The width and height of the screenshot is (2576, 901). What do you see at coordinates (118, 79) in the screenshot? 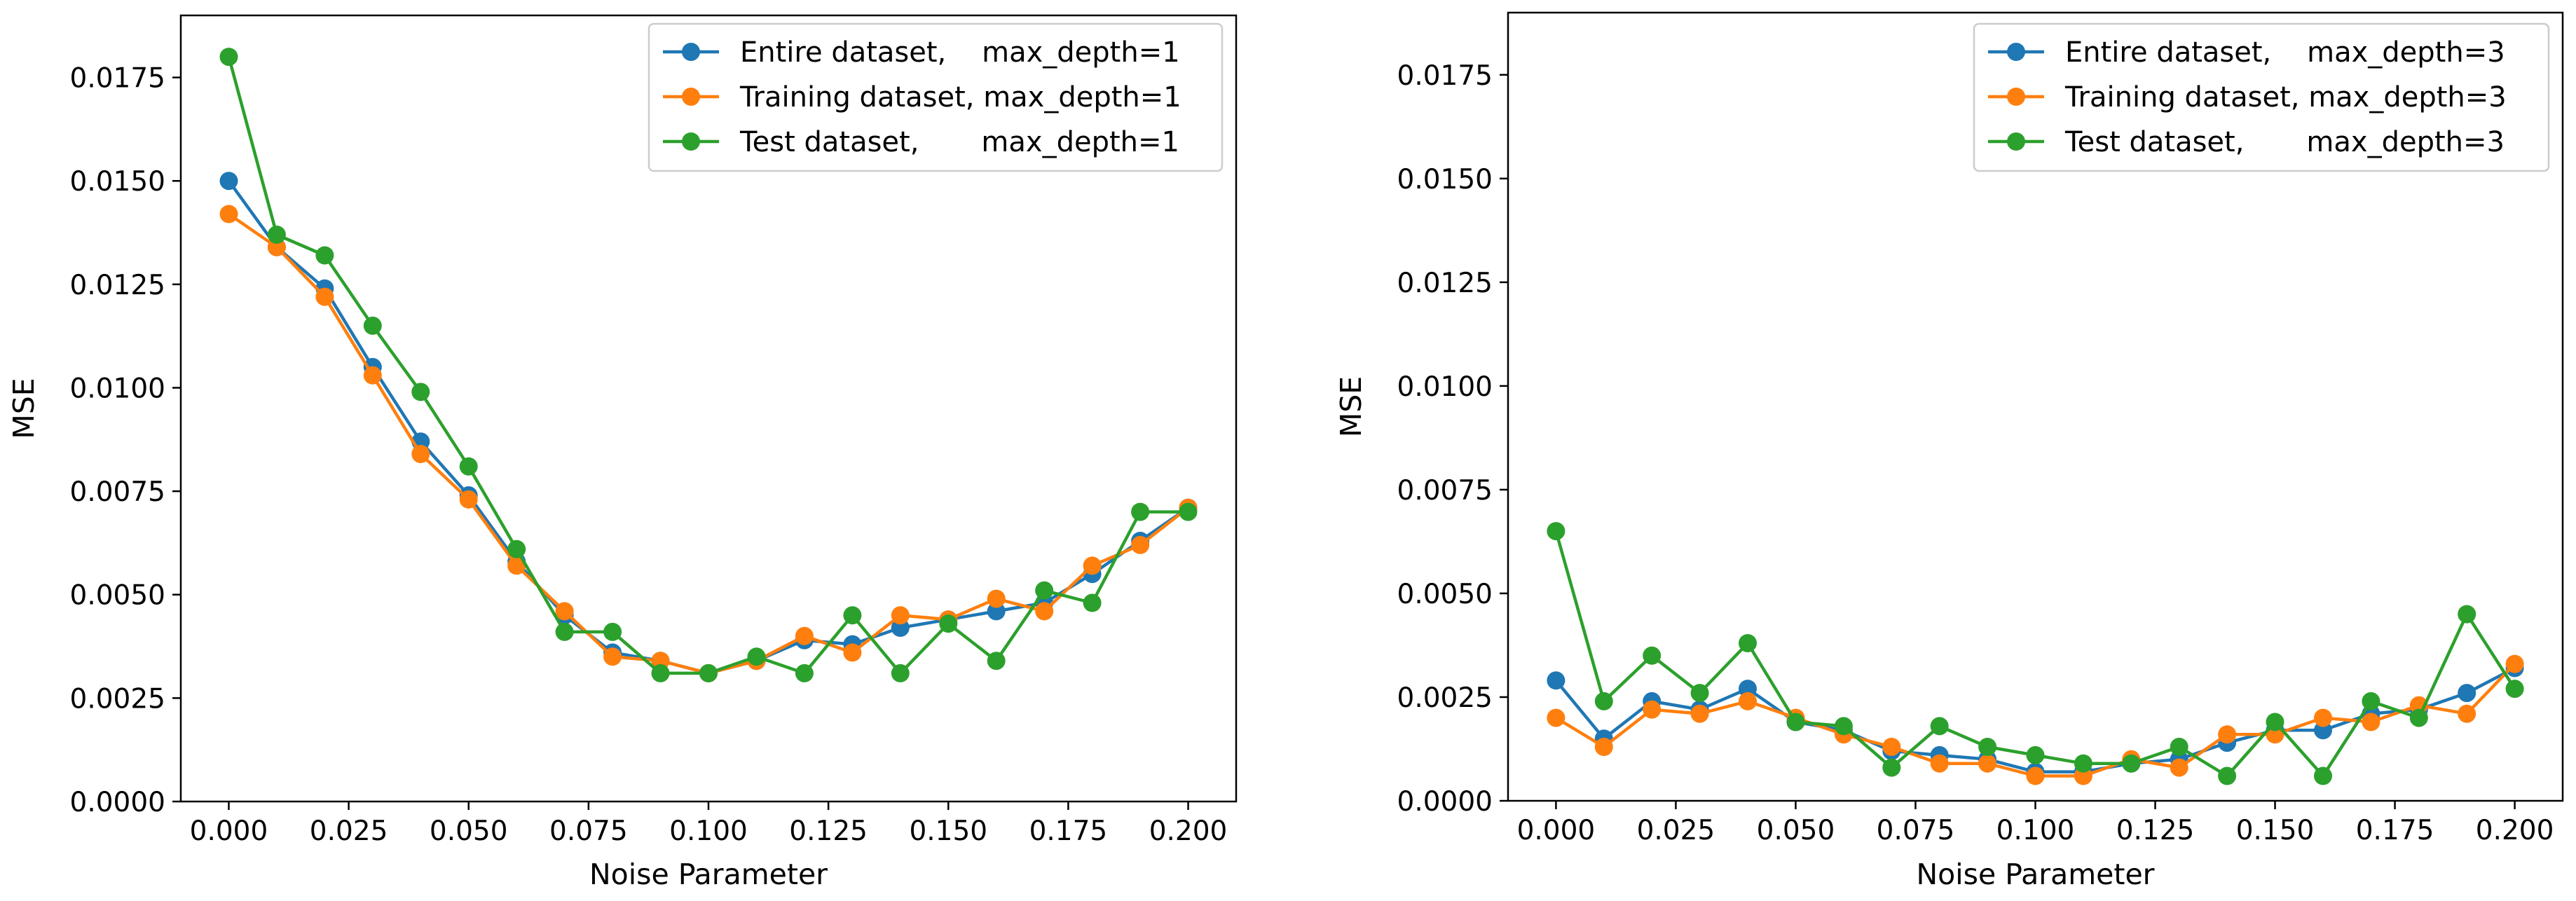
I see `y-tick-label: 0.0175` at bounding box center [118, 79].